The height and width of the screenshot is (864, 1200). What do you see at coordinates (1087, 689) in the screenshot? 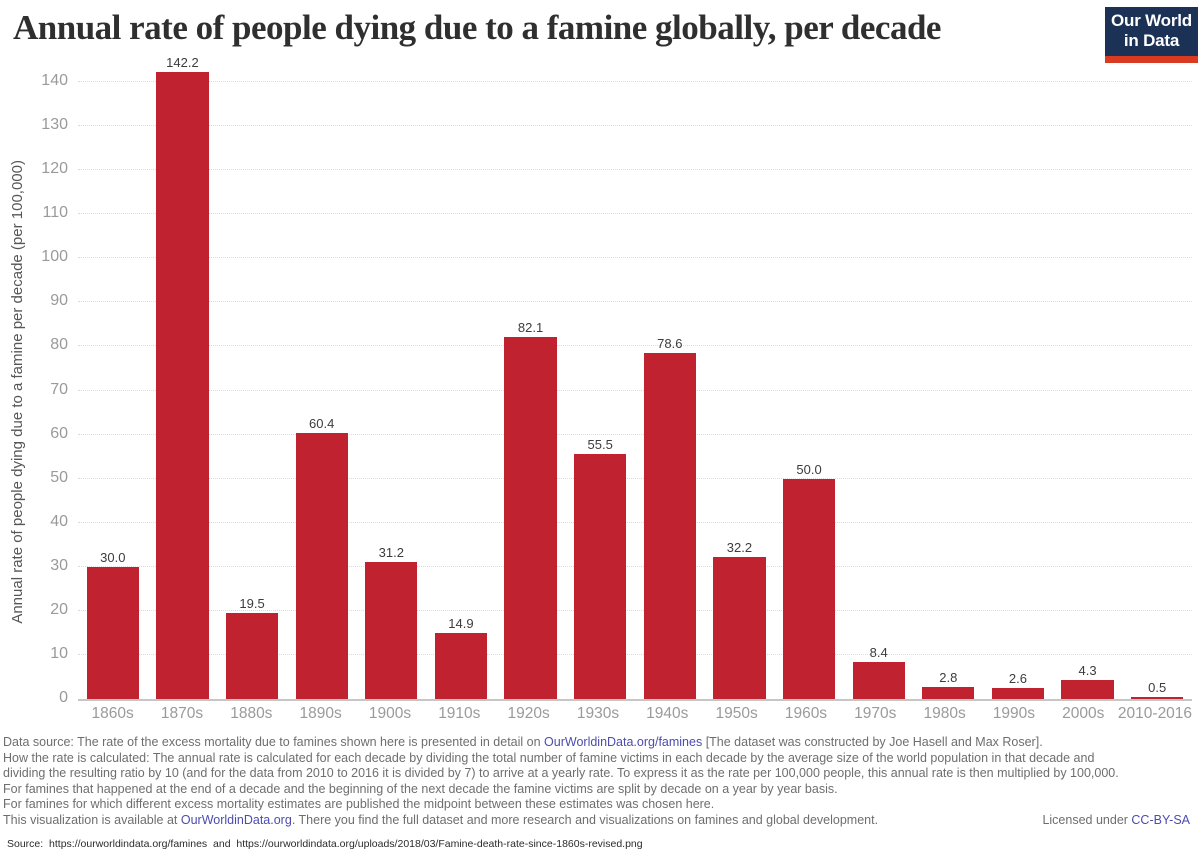
I see `bar-2000s` at bounding box center [1087, 689].